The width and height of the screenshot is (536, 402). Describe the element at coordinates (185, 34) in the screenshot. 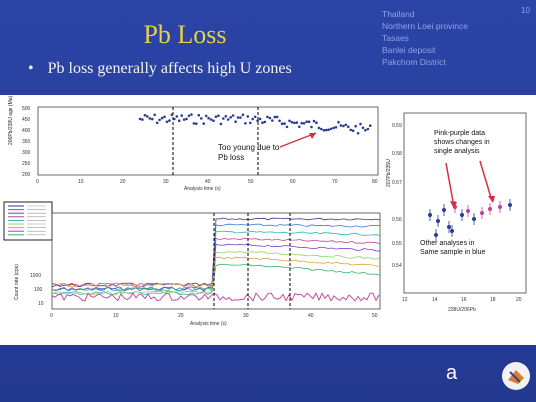

I see `slide-title: Pb Loss` at that location.